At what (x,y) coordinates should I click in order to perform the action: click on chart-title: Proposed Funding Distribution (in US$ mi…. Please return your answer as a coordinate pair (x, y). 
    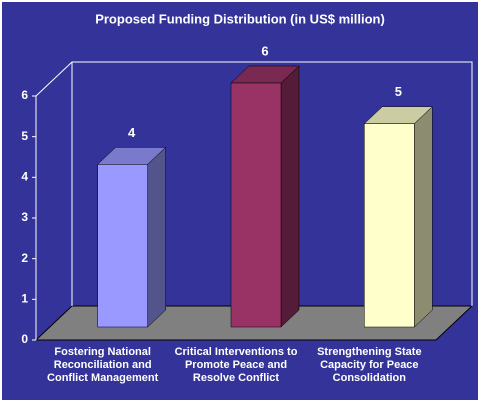
    Looking at the image, I should click on (240, 18).